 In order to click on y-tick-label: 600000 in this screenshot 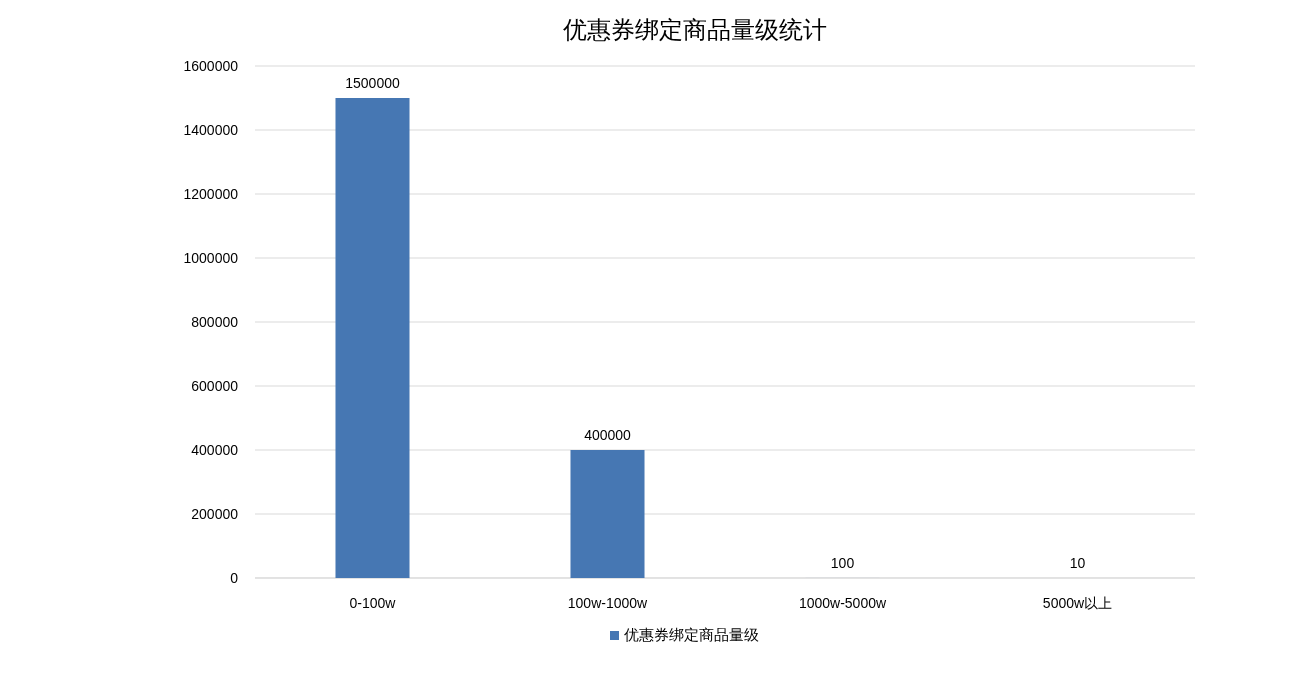, I will do `click(215, 386)`.